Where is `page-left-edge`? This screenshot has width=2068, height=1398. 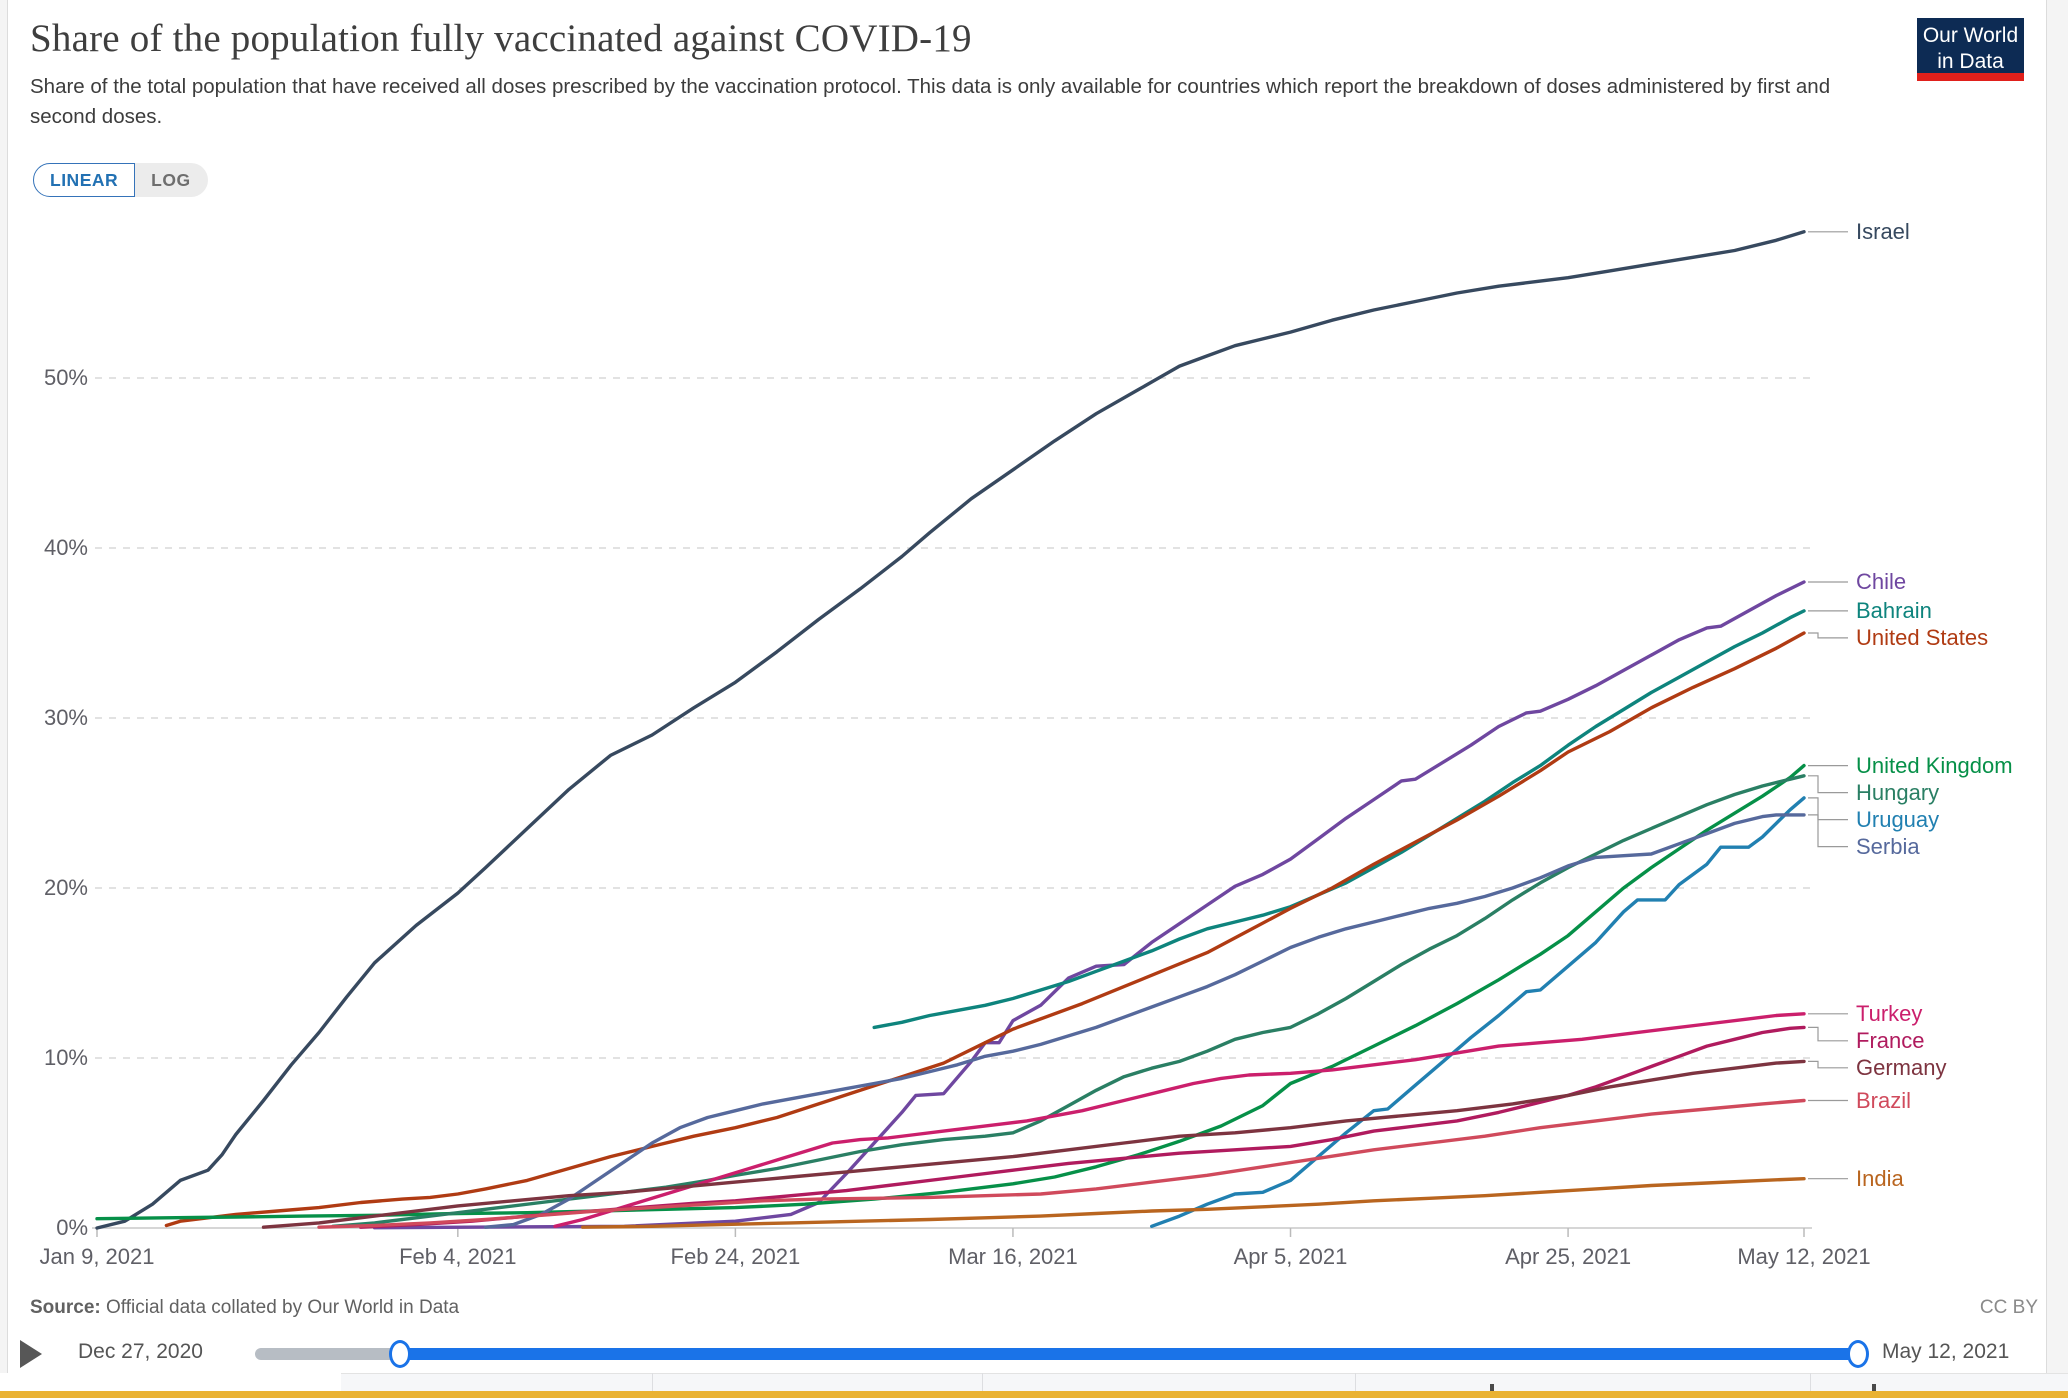
page-left-edge is located at coordinates (4, 686).